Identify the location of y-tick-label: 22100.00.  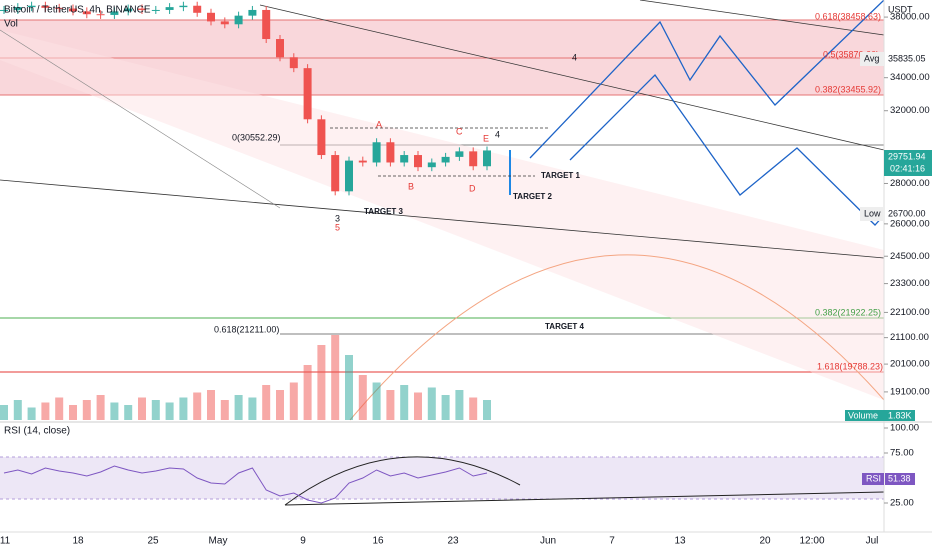
(910, 312).